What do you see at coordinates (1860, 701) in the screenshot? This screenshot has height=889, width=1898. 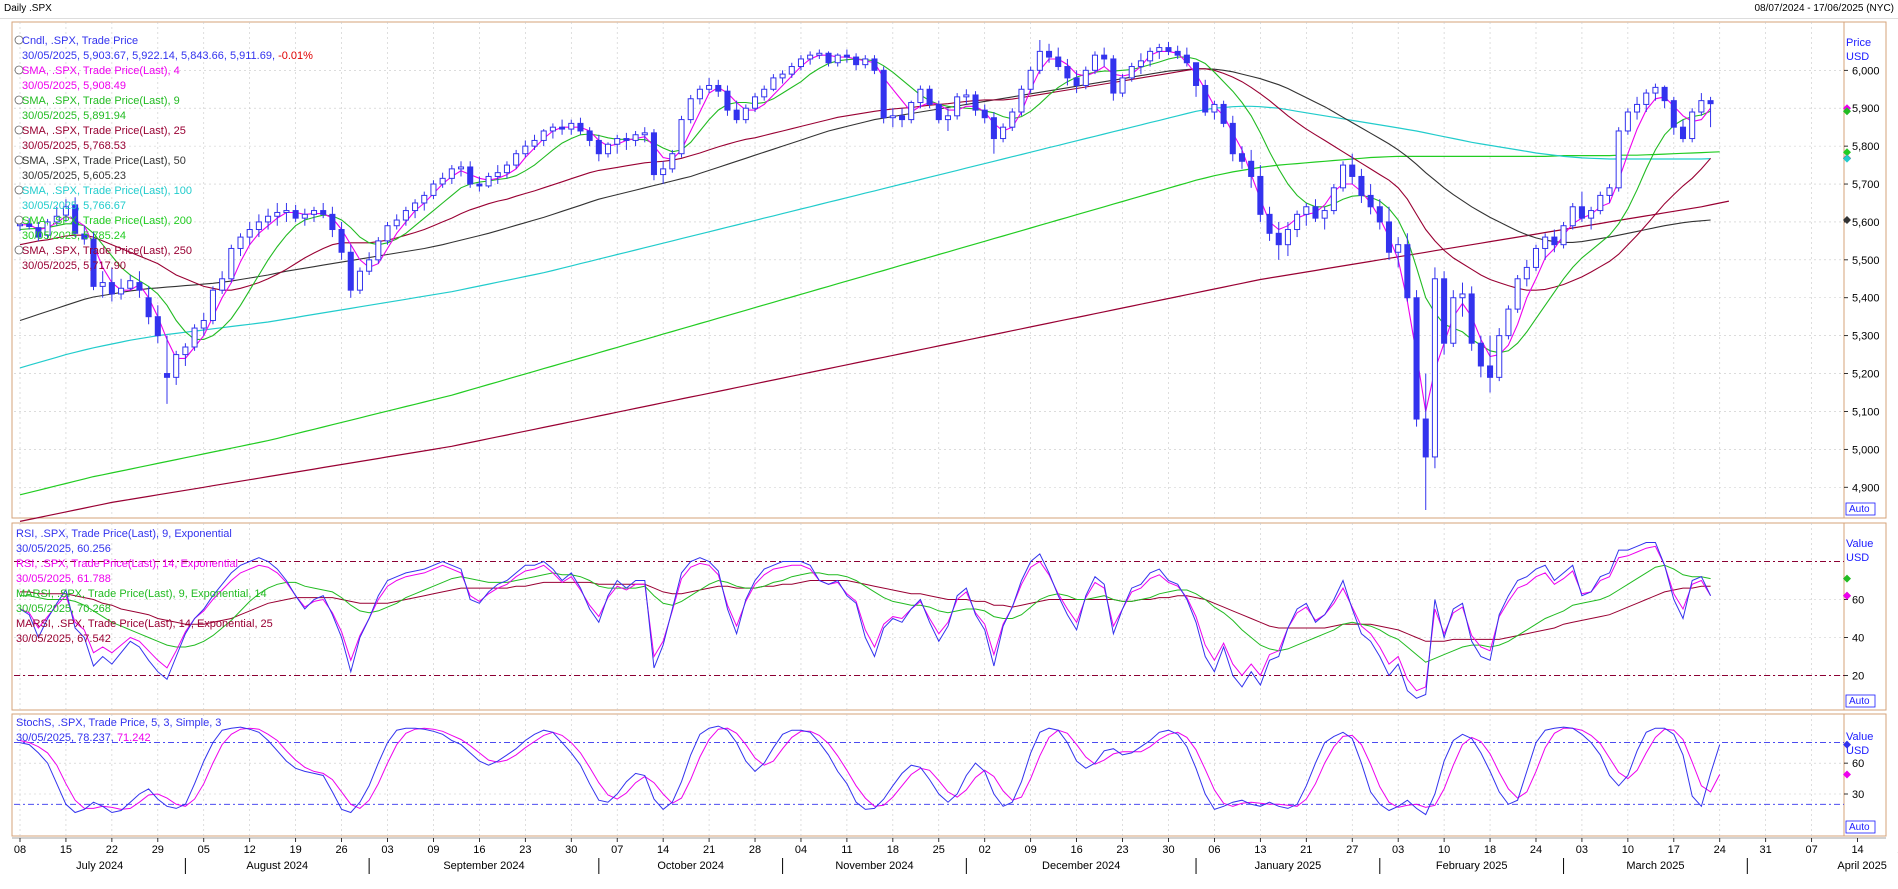 I see `rsi-auto-button` at bounding box center [1860, 701].